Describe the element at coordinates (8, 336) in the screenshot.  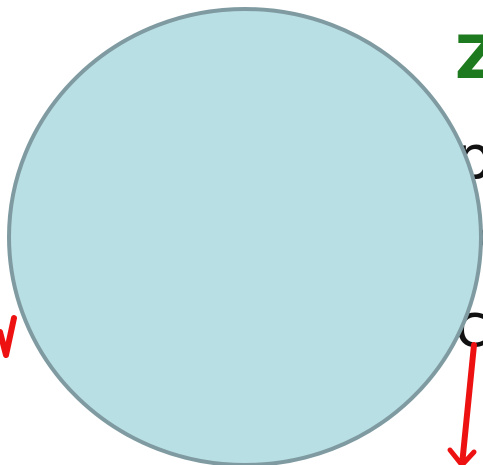
I see `left-arrow-head` at that location.